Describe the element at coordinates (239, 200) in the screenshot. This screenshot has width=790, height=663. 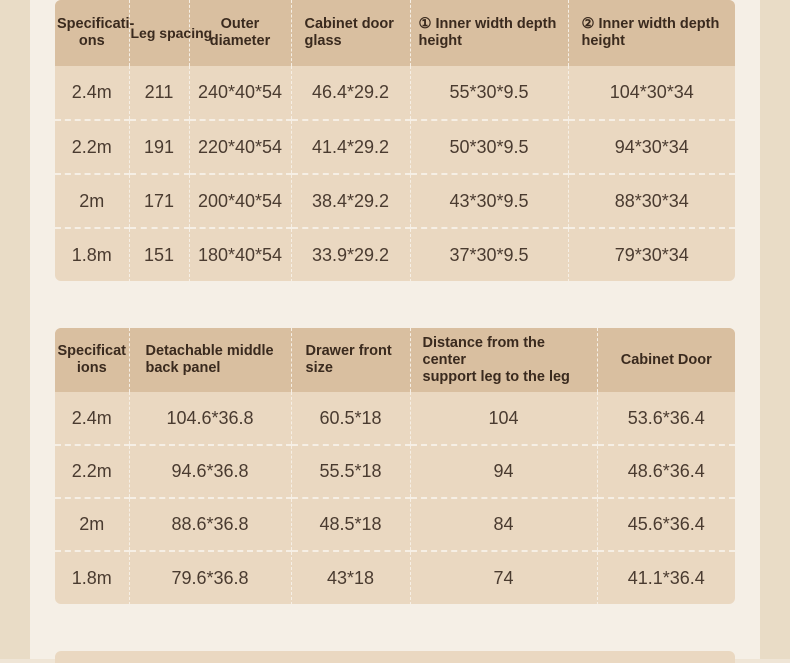
I see `outer-diameter-cell: 200*40*54` at that location.